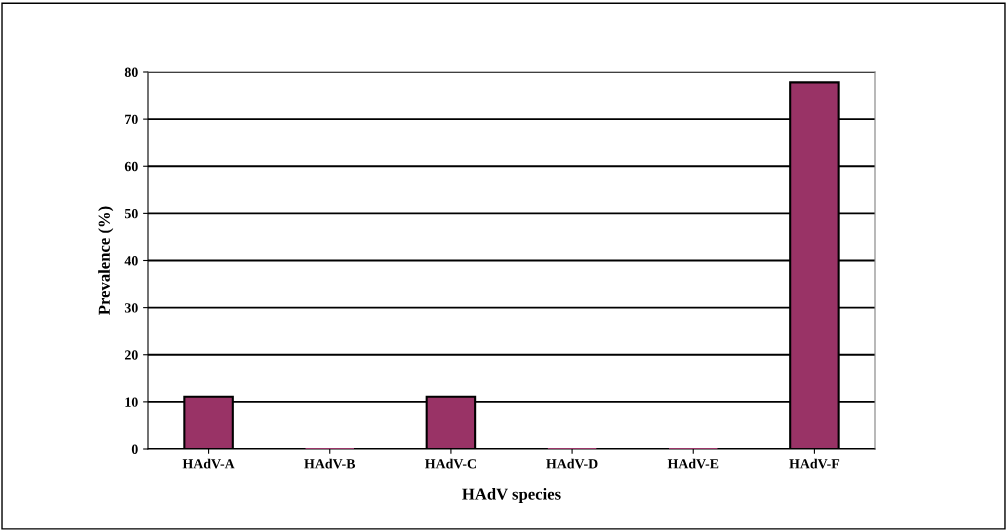 The image size is (1008, 531). What do you see at coordinates (131, 261) in the screenshot?
I see `y-tick-label: 40` at bounding box center [131, 261].